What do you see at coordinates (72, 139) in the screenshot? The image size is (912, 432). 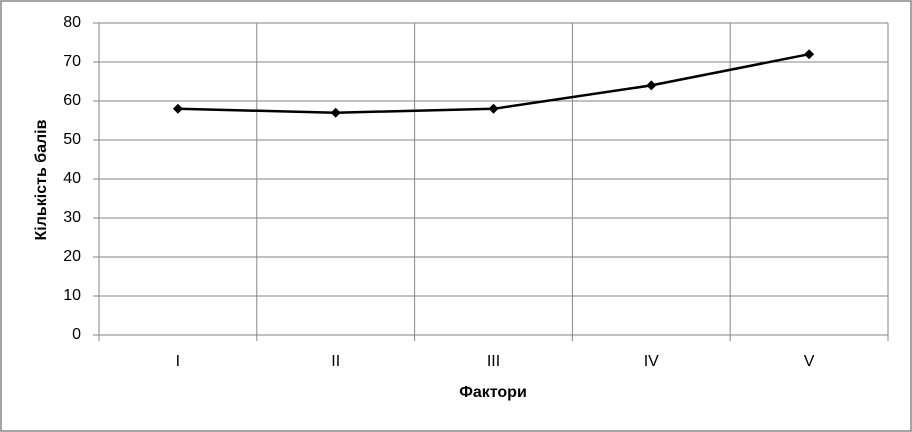 I see `y-tick-label: 50` at bounding box center [72, 139].